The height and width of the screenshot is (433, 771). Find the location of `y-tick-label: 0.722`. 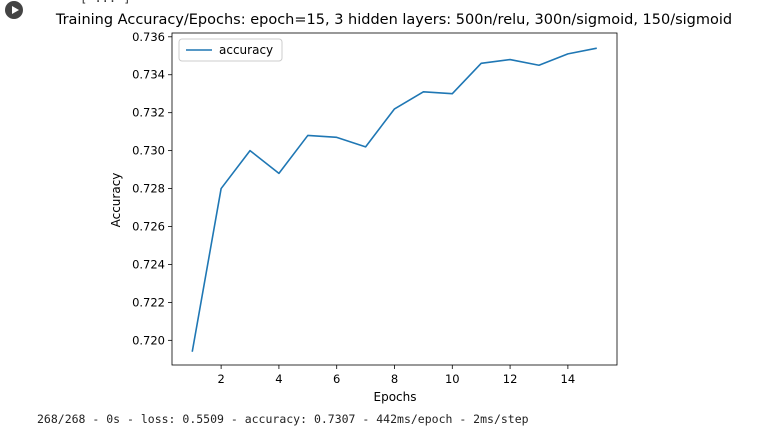

y-tick-label: 0.722 is located at coordinates (148, 302).